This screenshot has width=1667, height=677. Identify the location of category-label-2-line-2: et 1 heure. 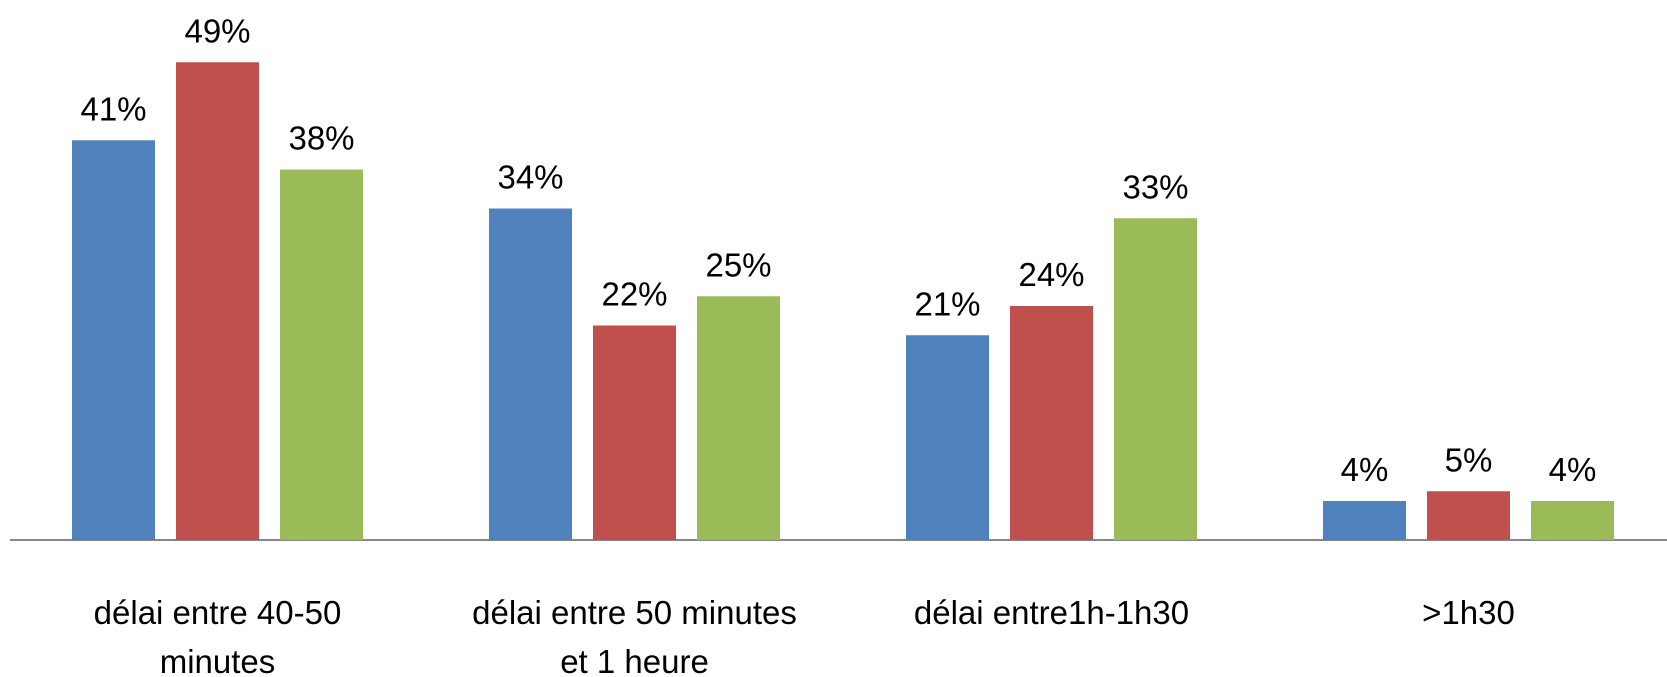
(634, 660).